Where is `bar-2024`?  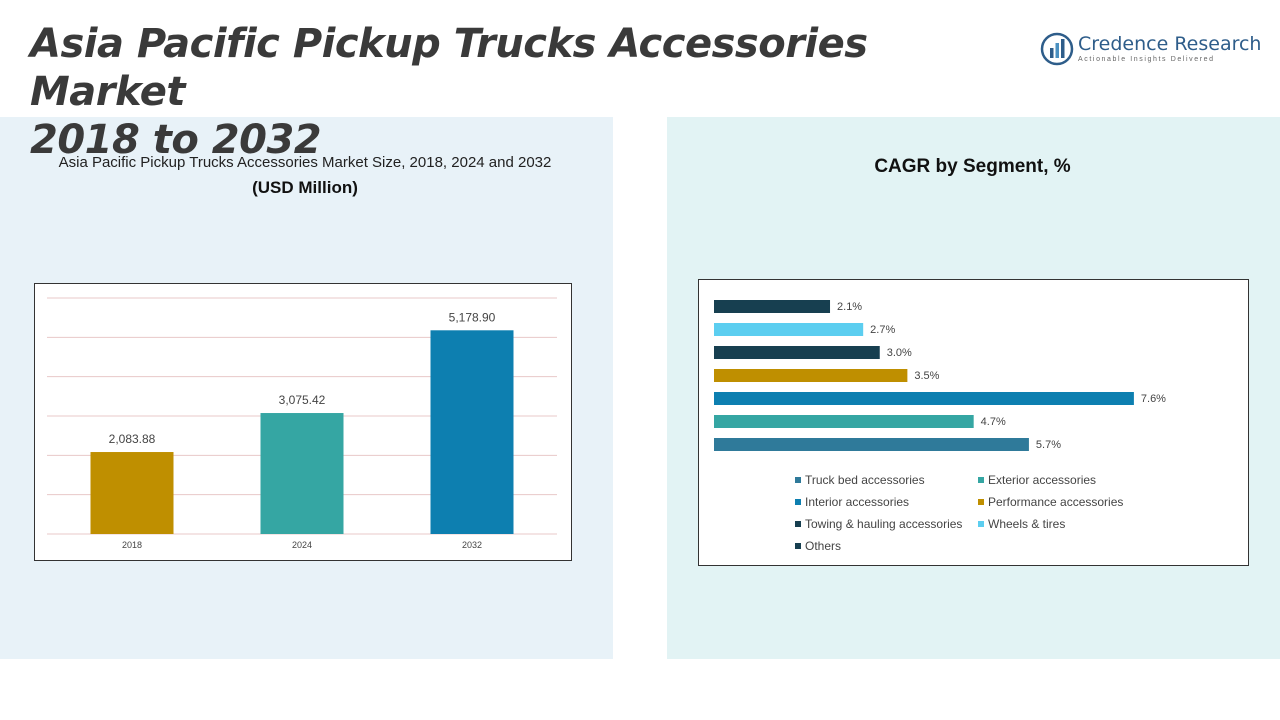
bar-2024 is located at coordinates (302, 473).